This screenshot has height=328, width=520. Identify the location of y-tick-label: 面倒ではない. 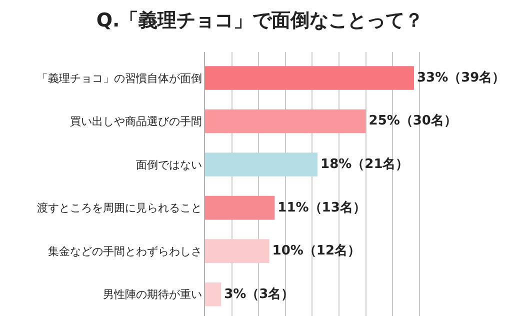
(169, 165).